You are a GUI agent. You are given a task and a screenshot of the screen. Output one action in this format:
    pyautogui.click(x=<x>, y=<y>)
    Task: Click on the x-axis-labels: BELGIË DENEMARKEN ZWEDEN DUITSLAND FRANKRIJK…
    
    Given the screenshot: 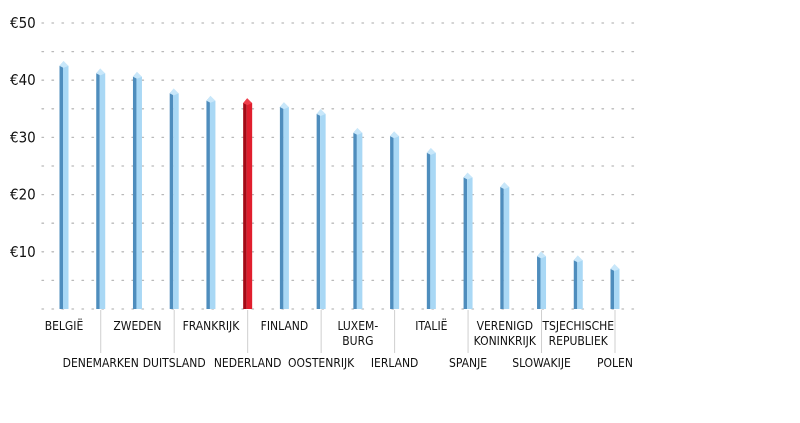 What is the action you would take?
    pyautogui.click(x=339, y=344)
    